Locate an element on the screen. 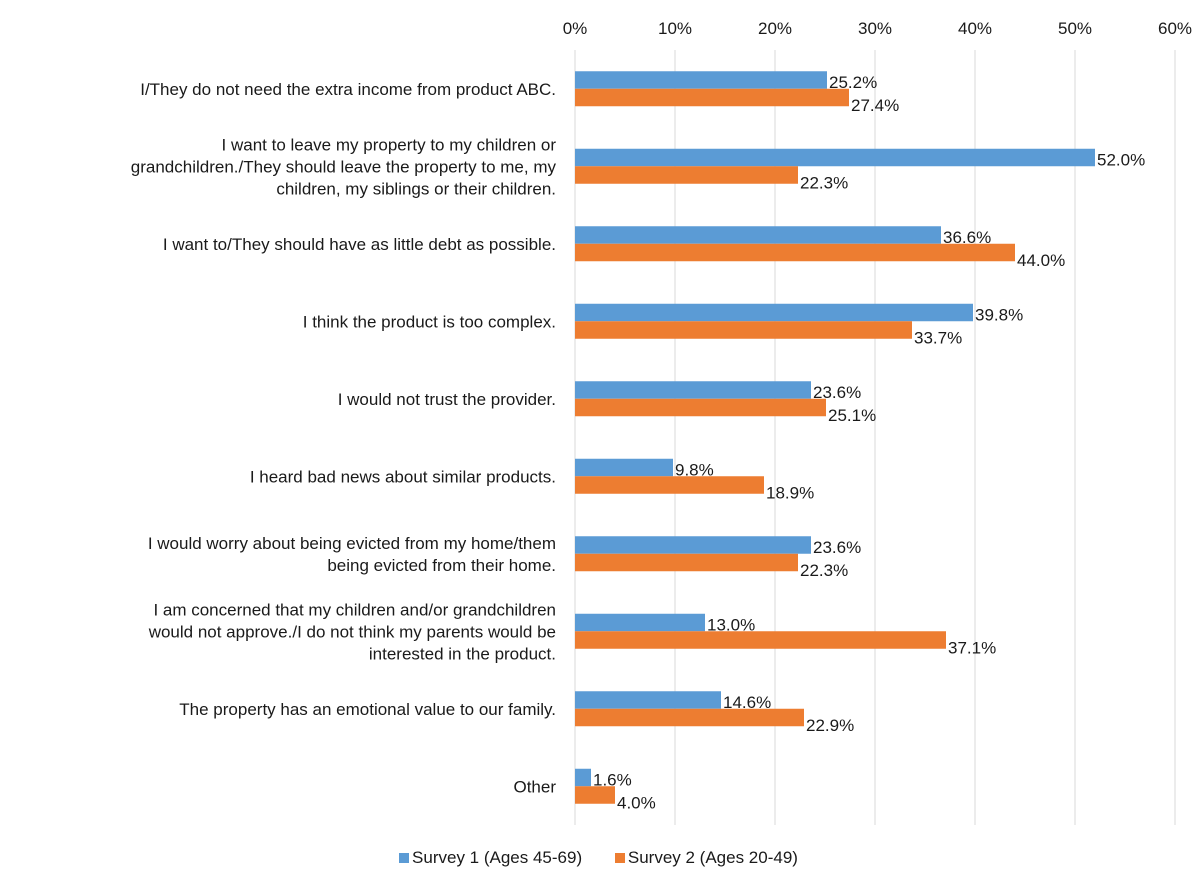 The height and width of the screenshot is (880, 1197). data-label-survey-1: 36.6% is located at coordinates (967, 237).